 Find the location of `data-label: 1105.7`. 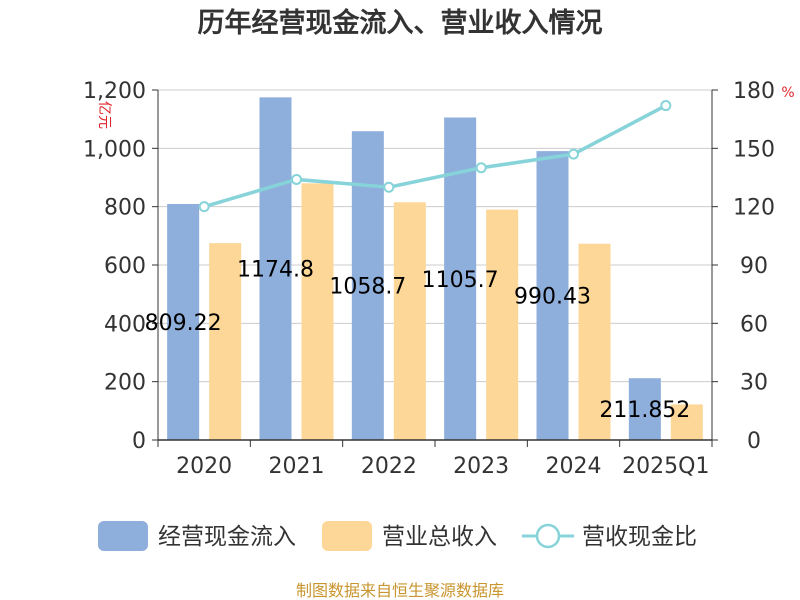

data-label: 1105.7 is located at coordinates (460, 280).